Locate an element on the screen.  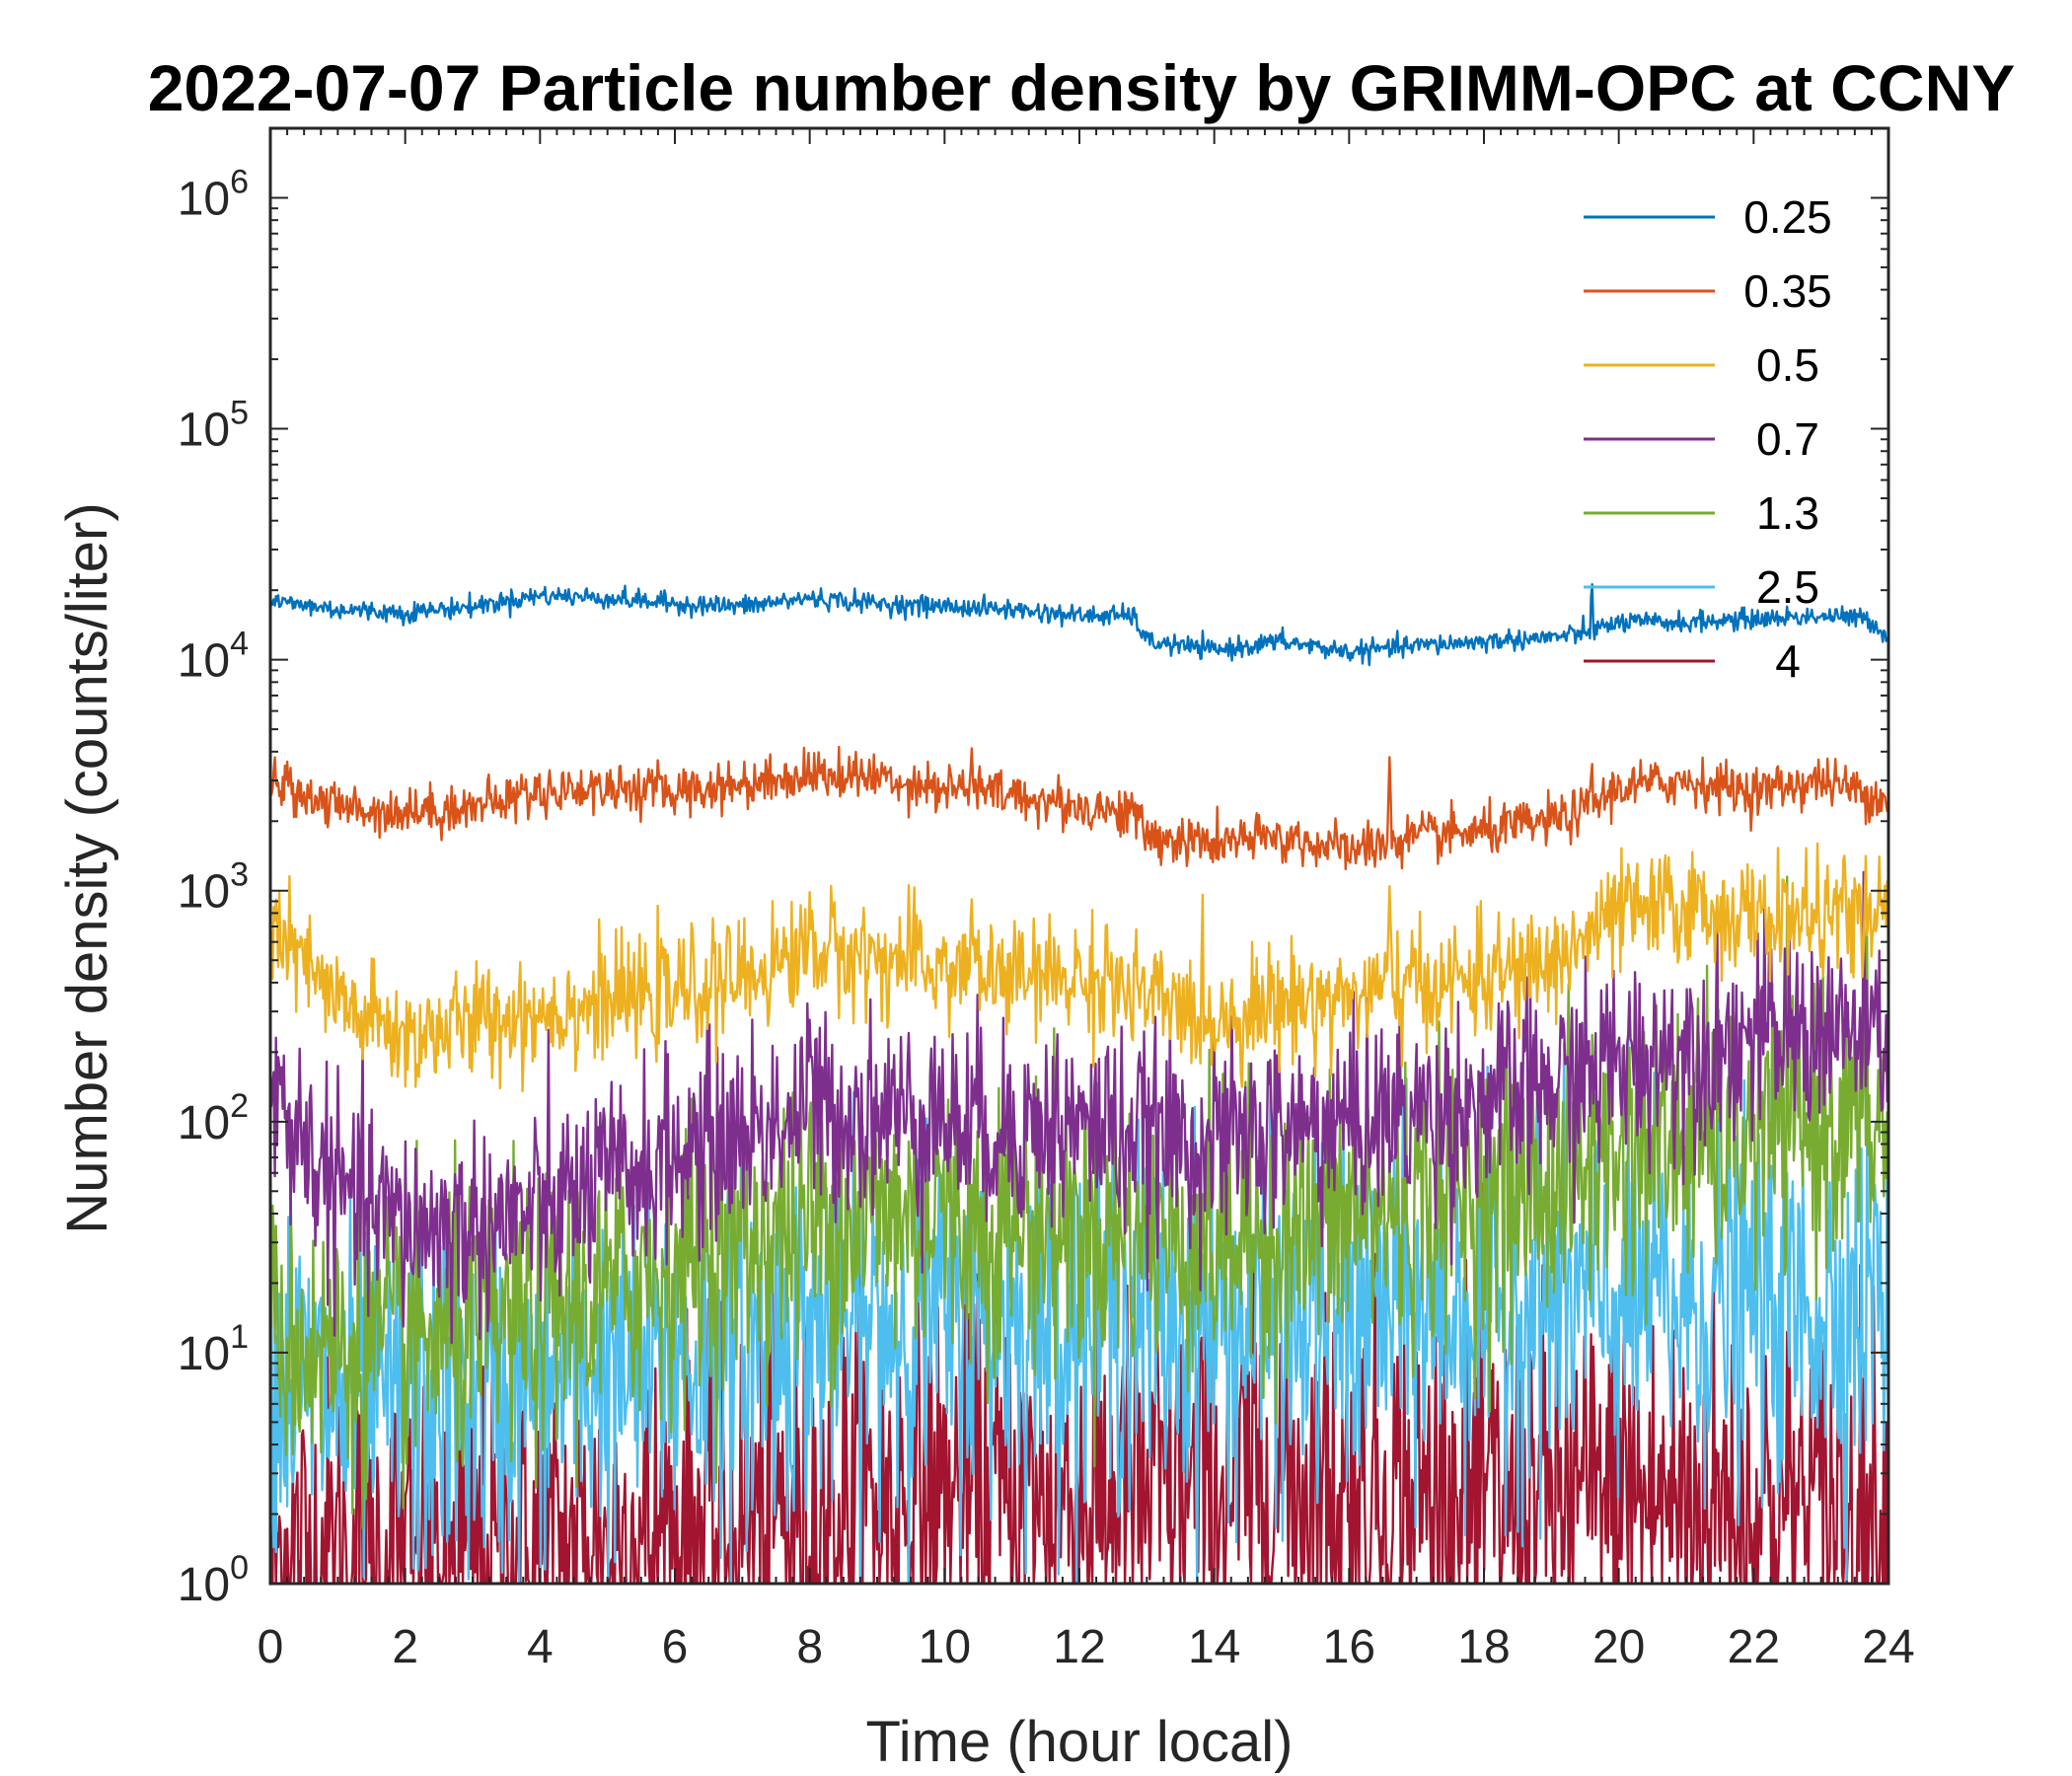
y-tick-label: 10⁴ is located at coordinates (214, 657).